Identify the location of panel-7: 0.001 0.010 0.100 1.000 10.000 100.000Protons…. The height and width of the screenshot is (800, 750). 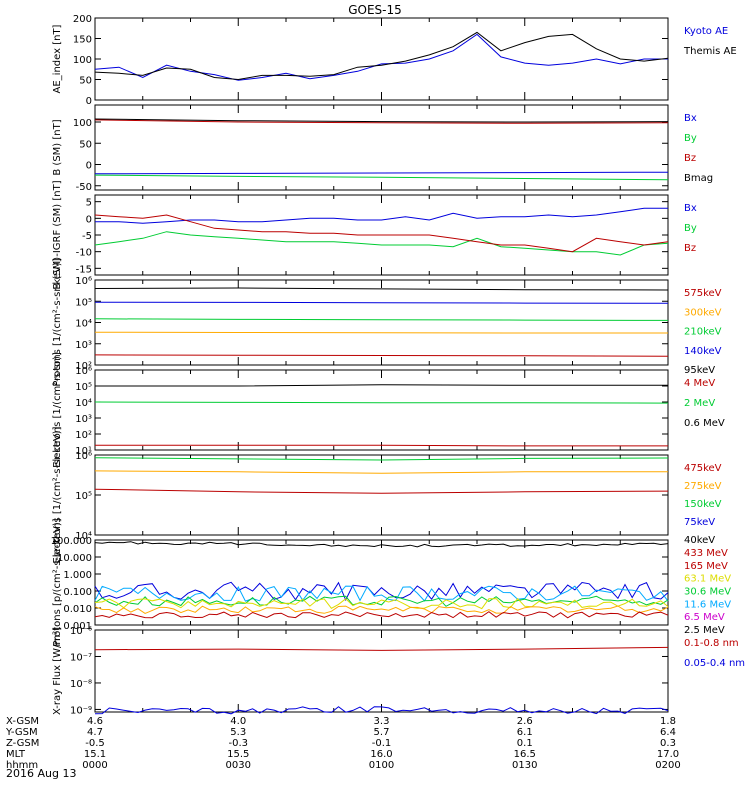
(391, 582).